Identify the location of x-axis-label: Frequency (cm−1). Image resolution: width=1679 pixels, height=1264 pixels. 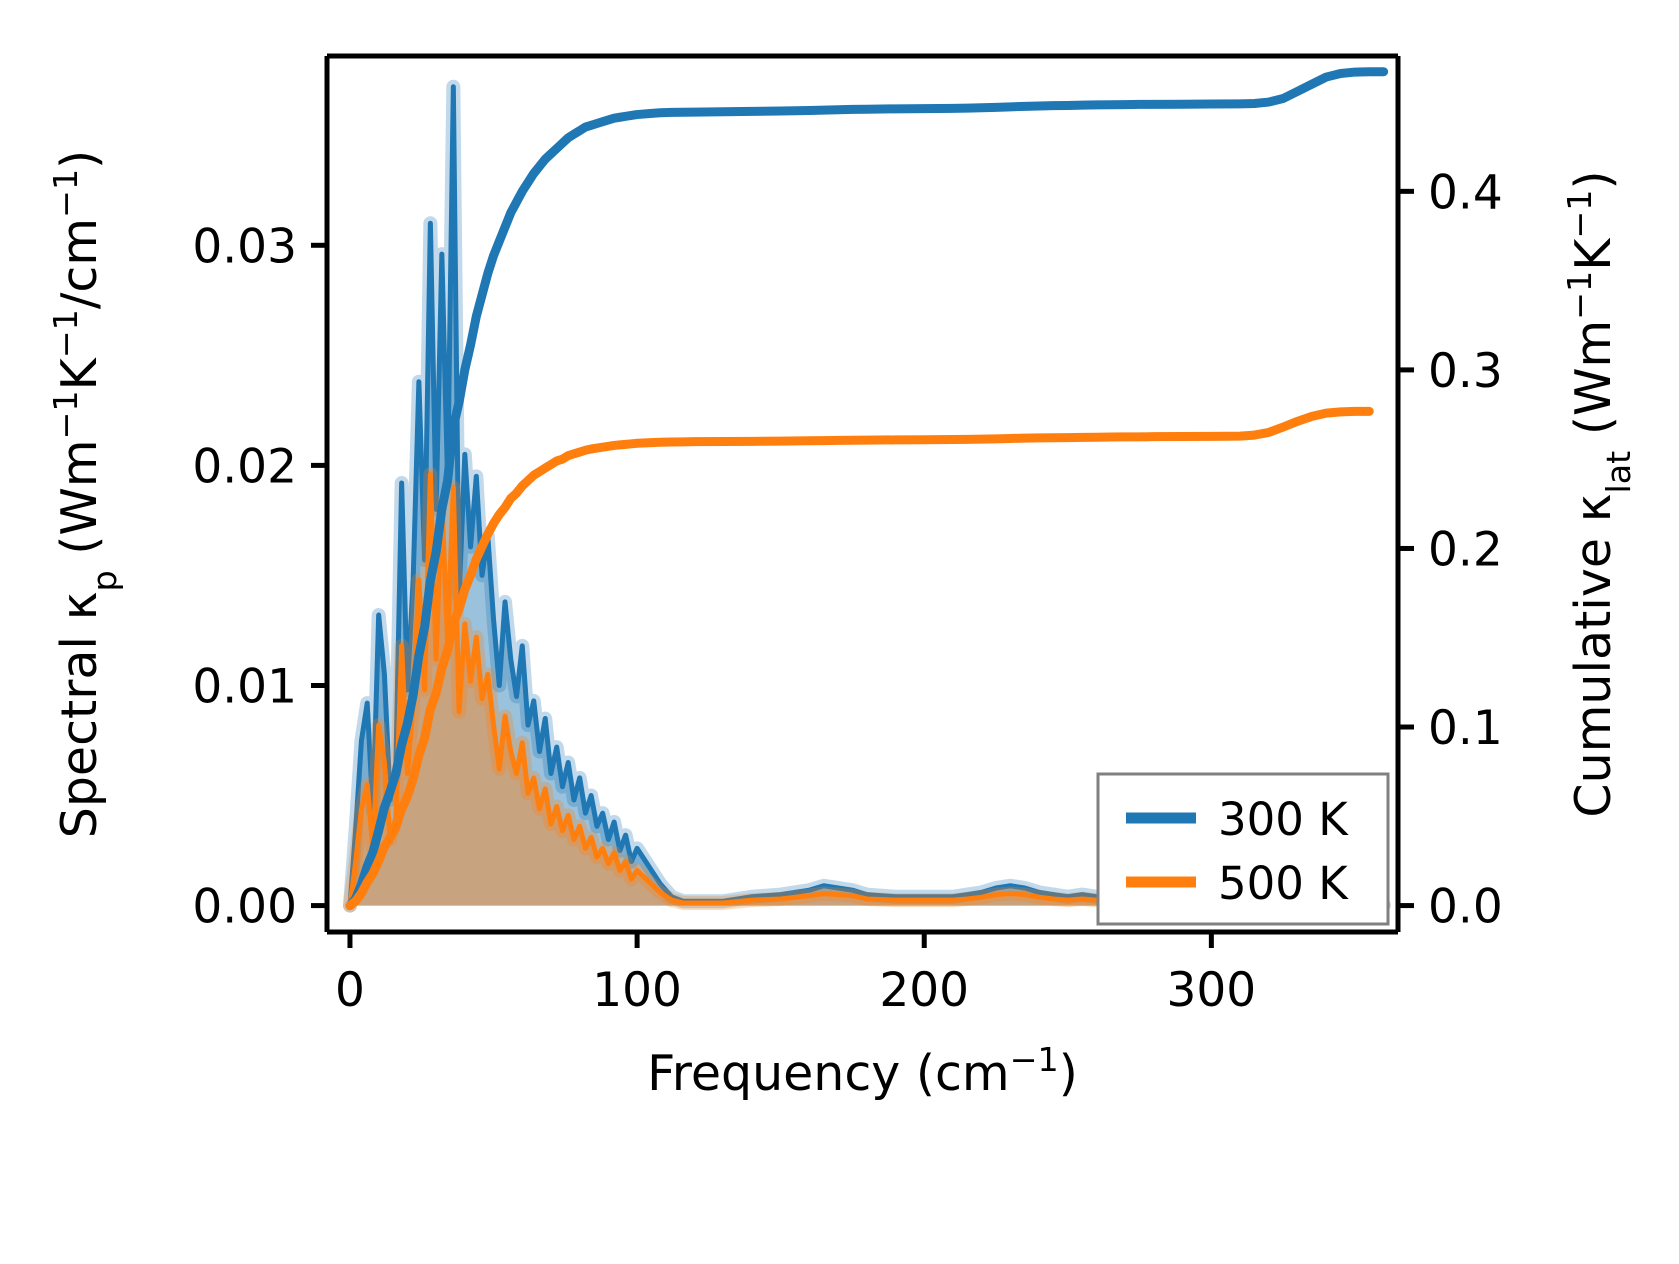
(862, 1071).